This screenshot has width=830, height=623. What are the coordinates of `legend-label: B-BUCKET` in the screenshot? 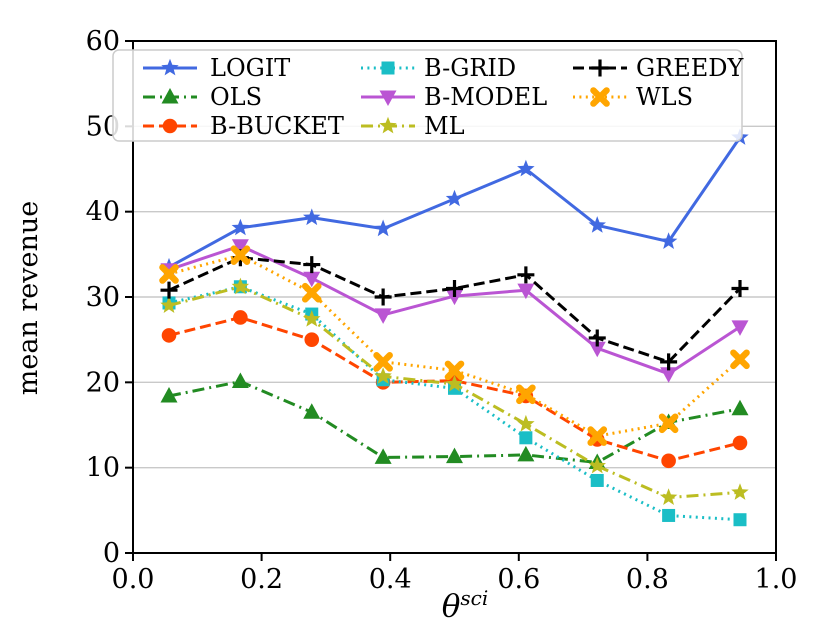 It's located at (277, 126).